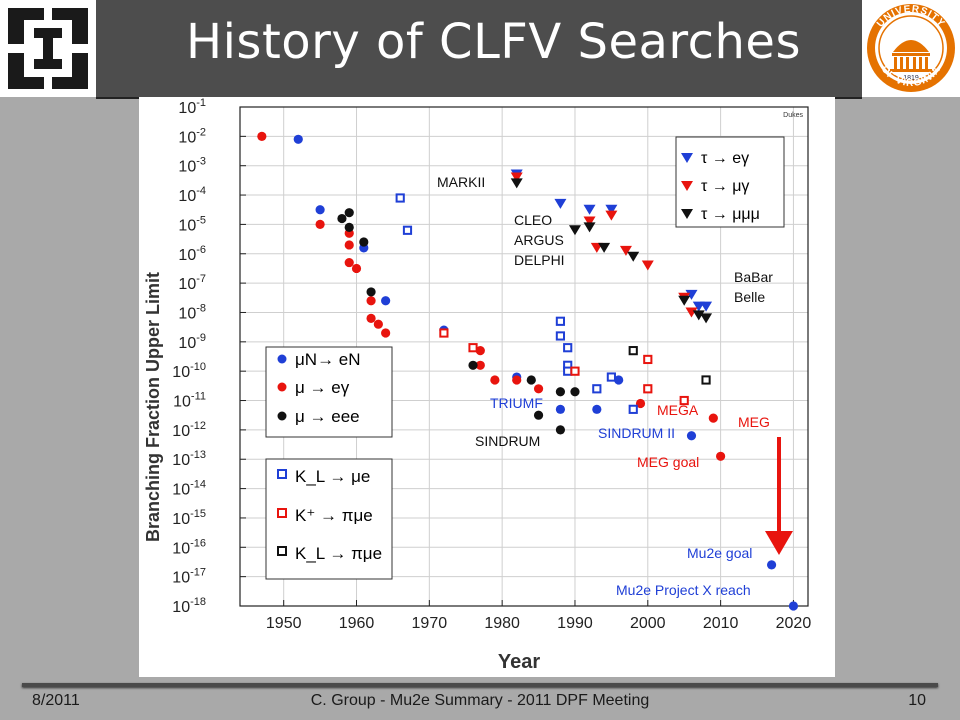 Image resolution: width=960 pixels, height=720 pixels. What do you see at coordinates (189, 606) in the screenshot?
I see `y-tick-label: 10⁻¹⁸` at bounding box center [189, 606].